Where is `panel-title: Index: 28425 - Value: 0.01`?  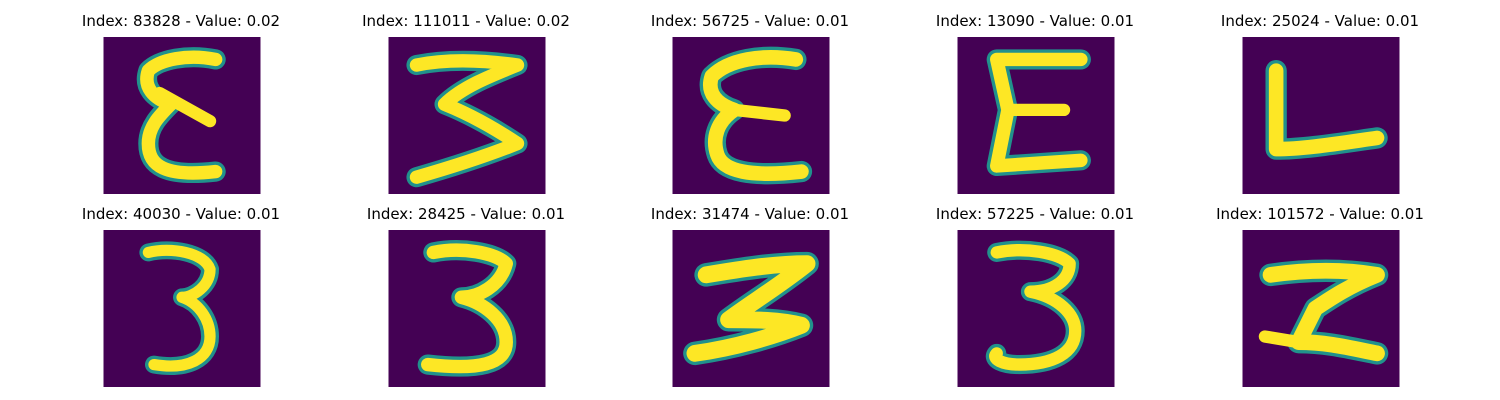 panel-title: Index: 28425 - Value: 0.01 is located at coordinates (466, 214).